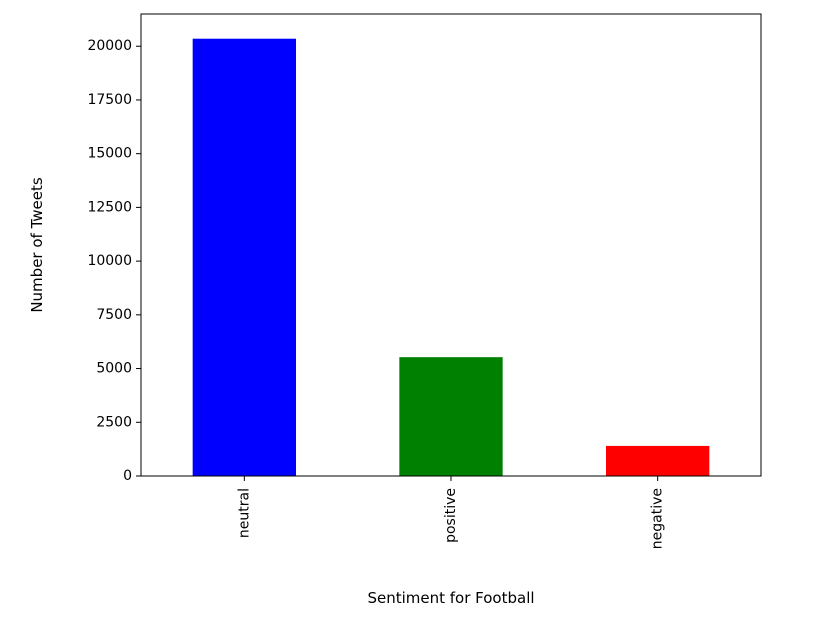  I want to click on x-tick-label-neutral: neutral, so click(244, 513).